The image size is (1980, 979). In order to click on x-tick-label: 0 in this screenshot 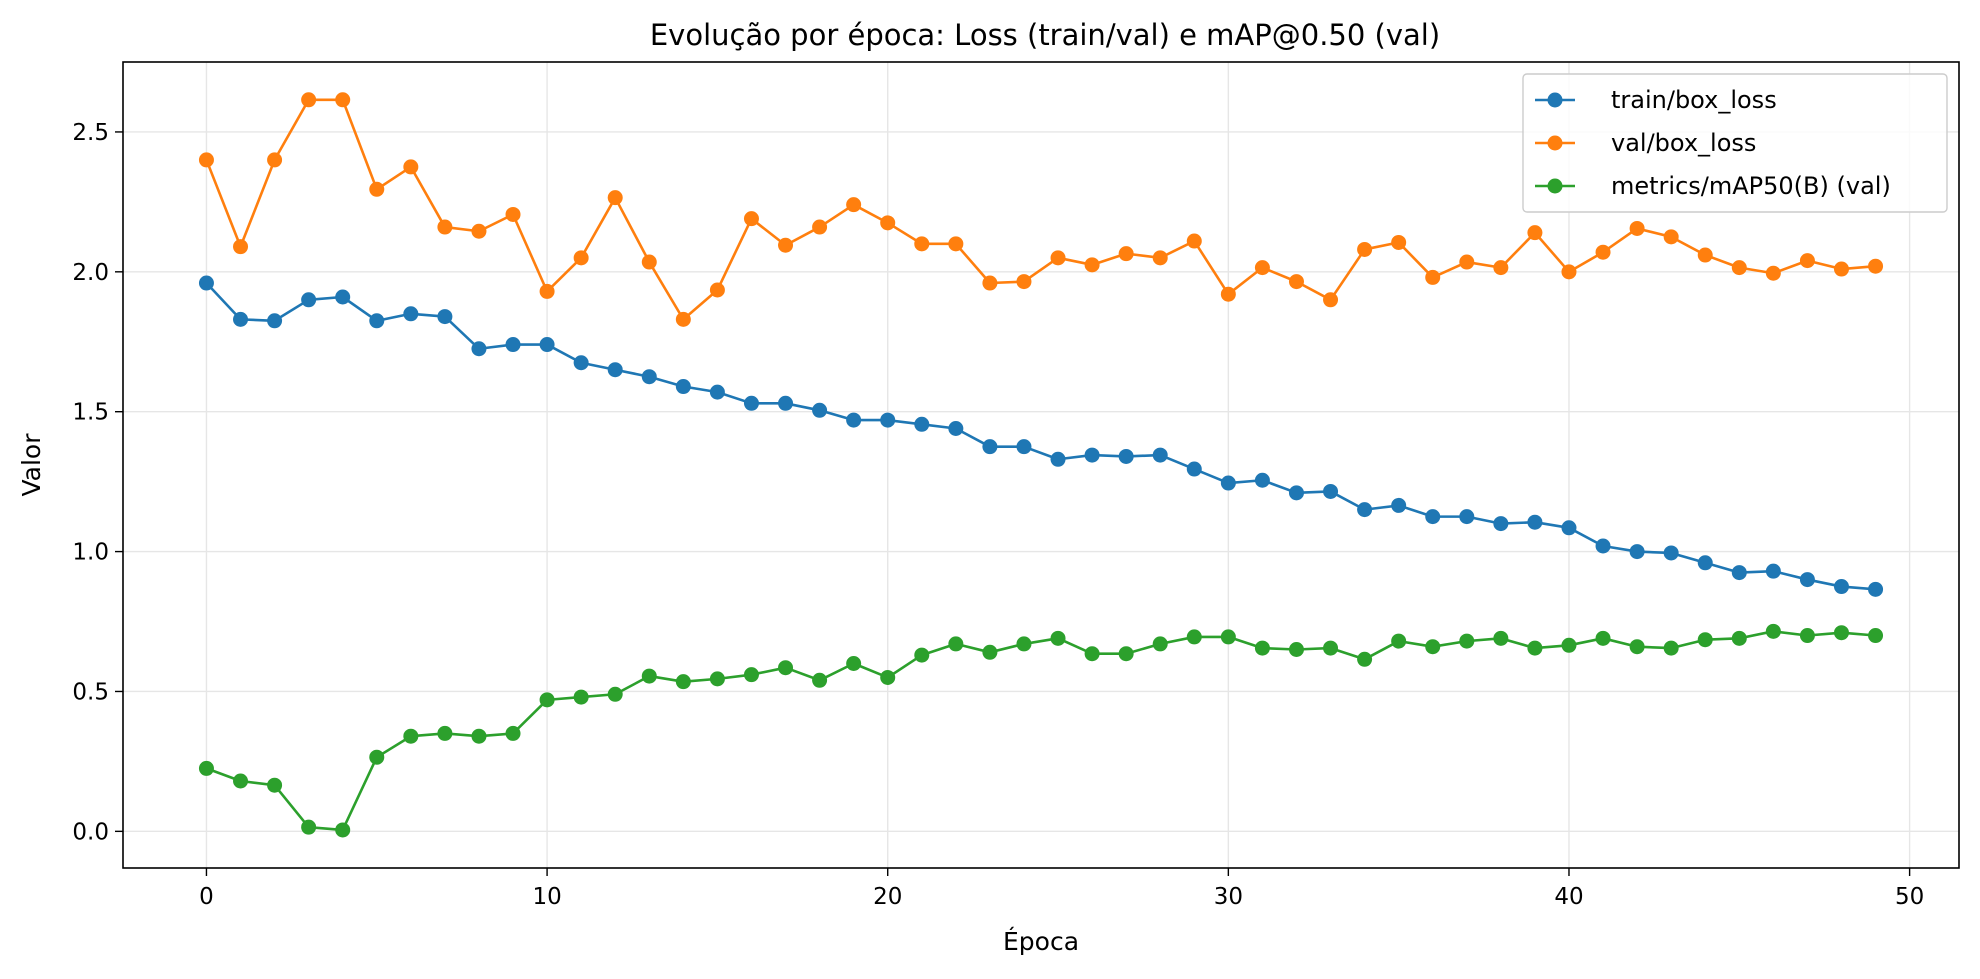, I will do `click(206, 897)`.